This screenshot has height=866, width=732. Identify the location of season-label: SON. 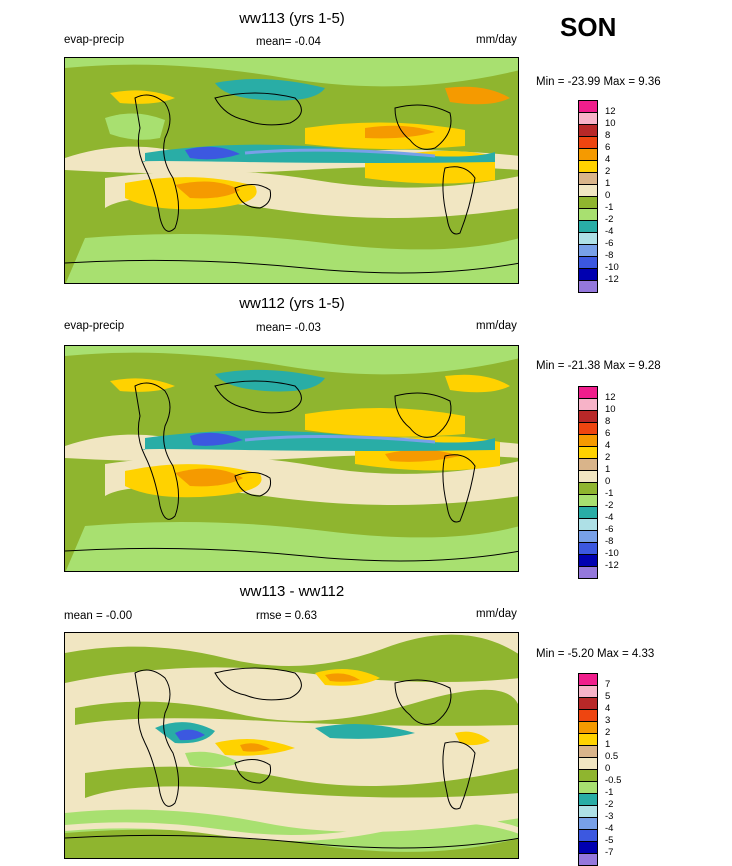
(588, 27).